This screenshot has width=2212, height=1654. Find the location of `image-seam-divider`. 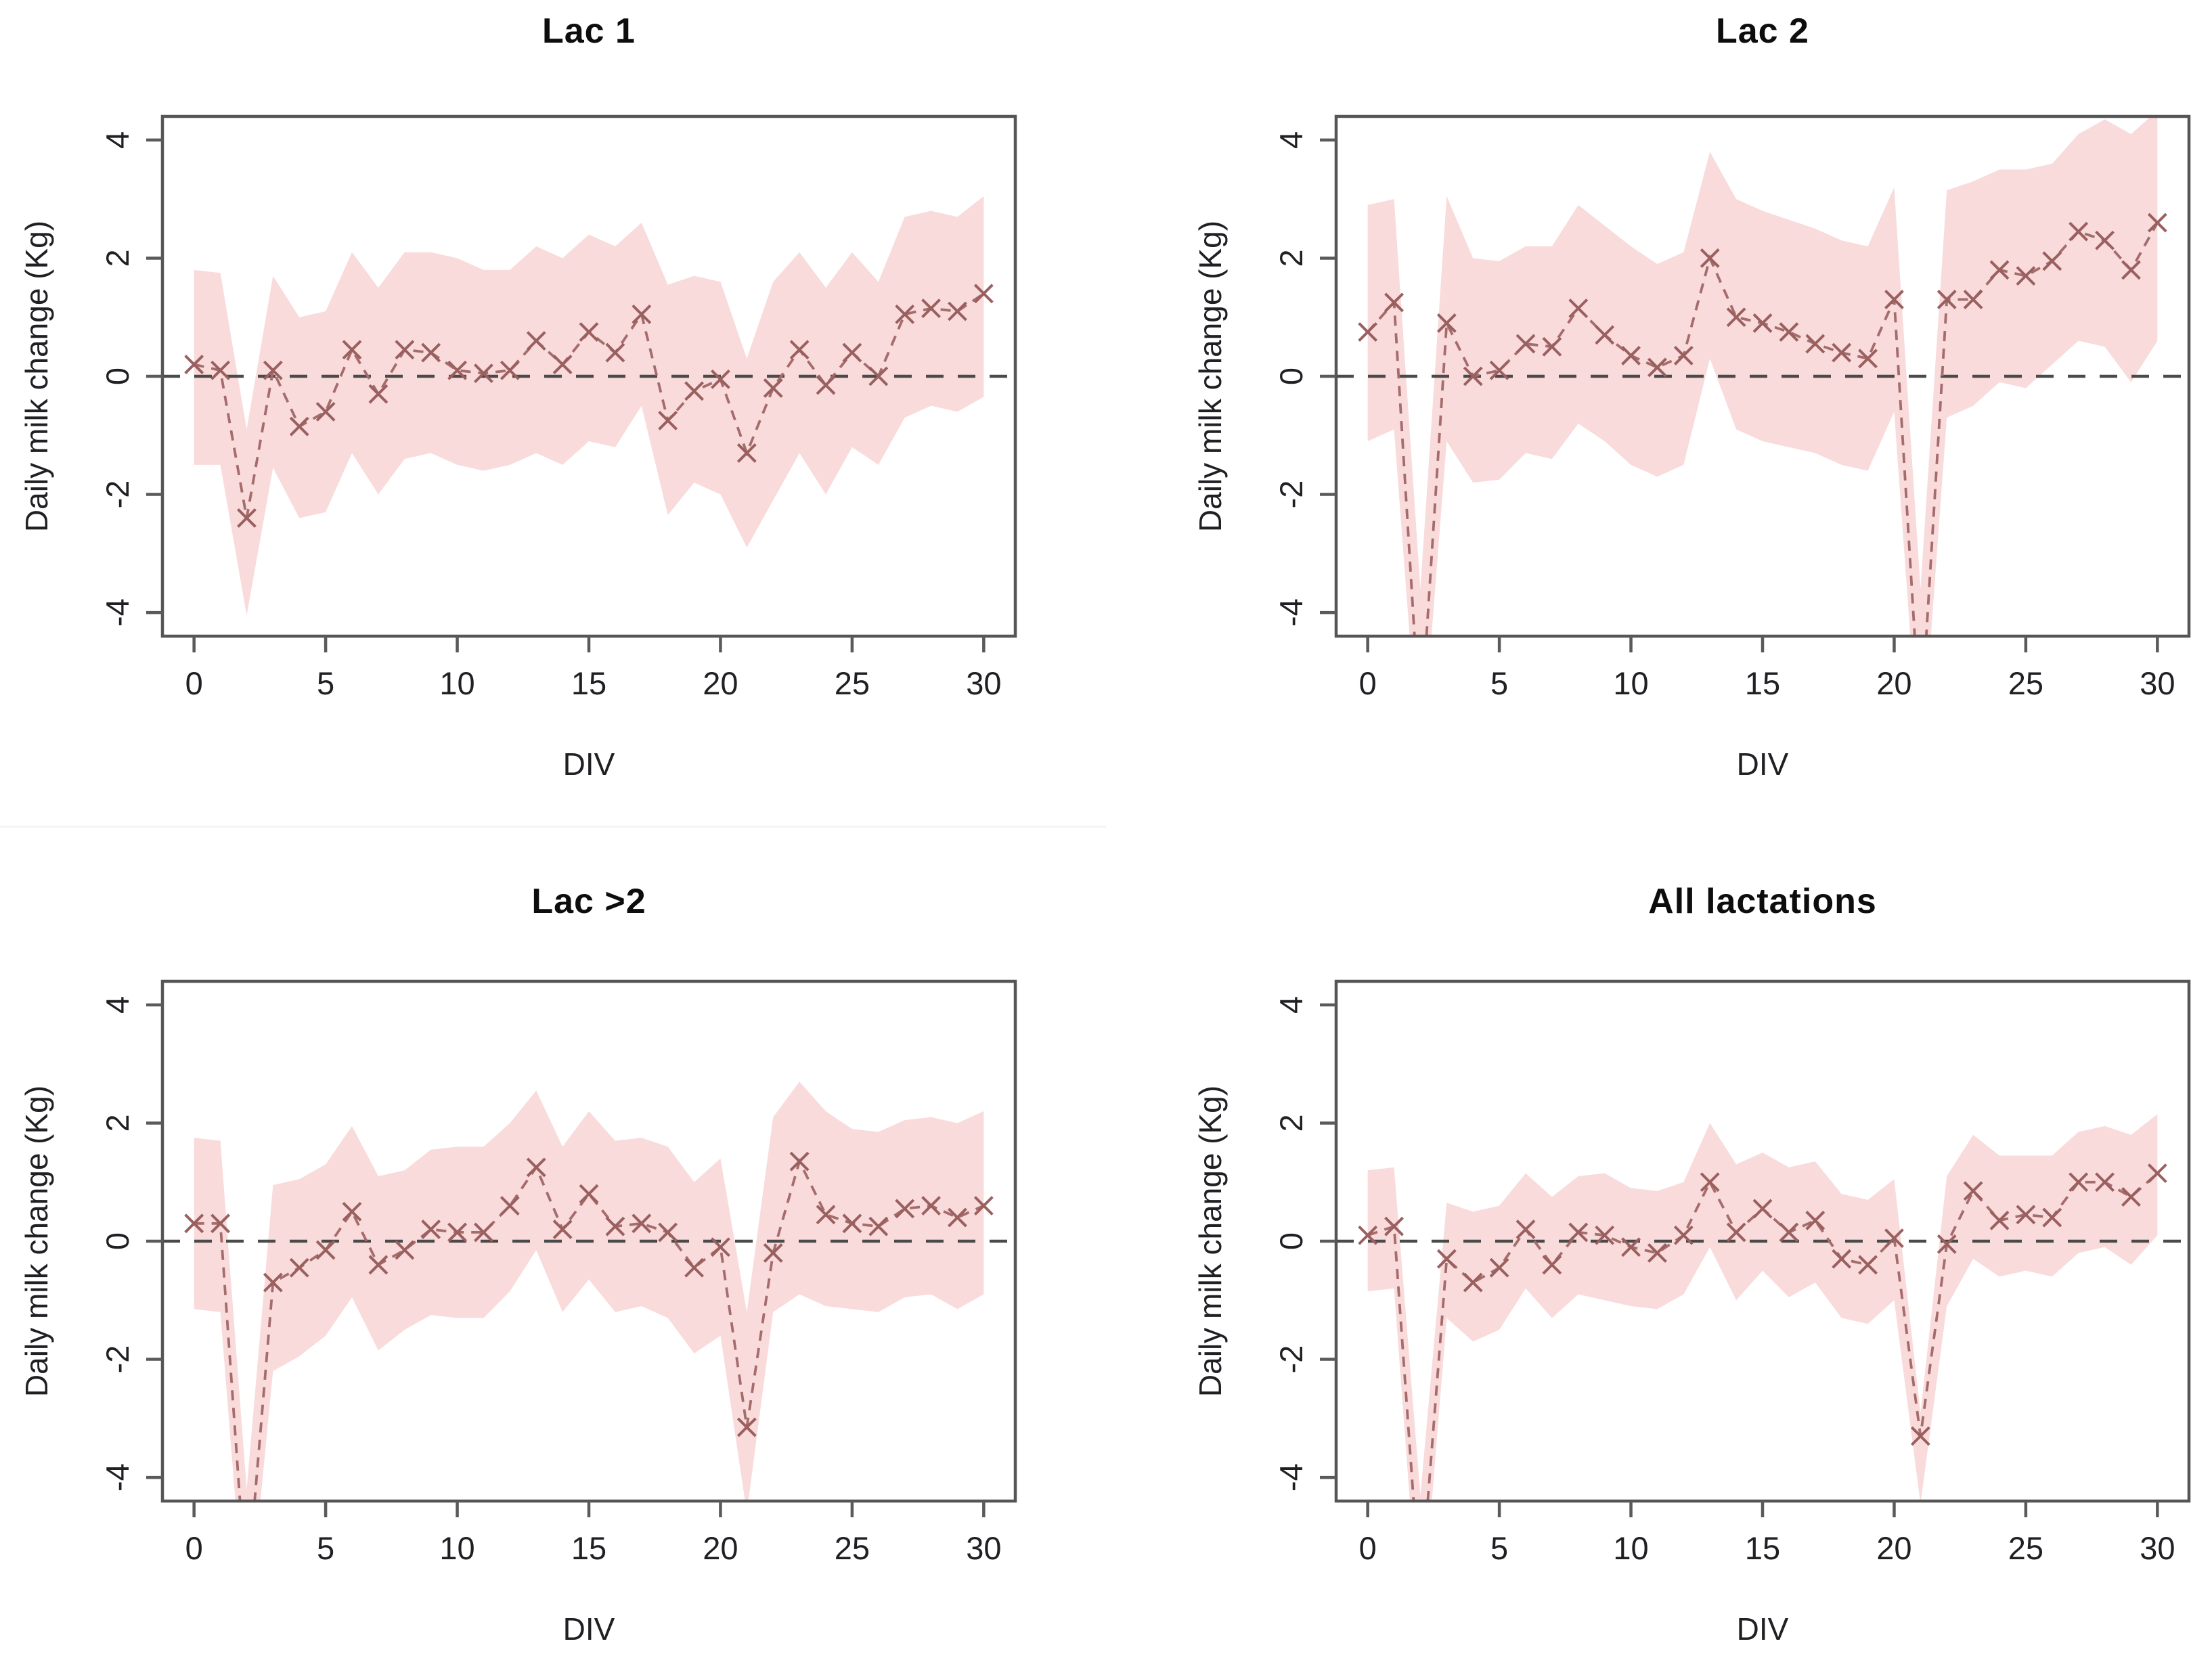

image-seam-divider is located at coordinates (553, 827).